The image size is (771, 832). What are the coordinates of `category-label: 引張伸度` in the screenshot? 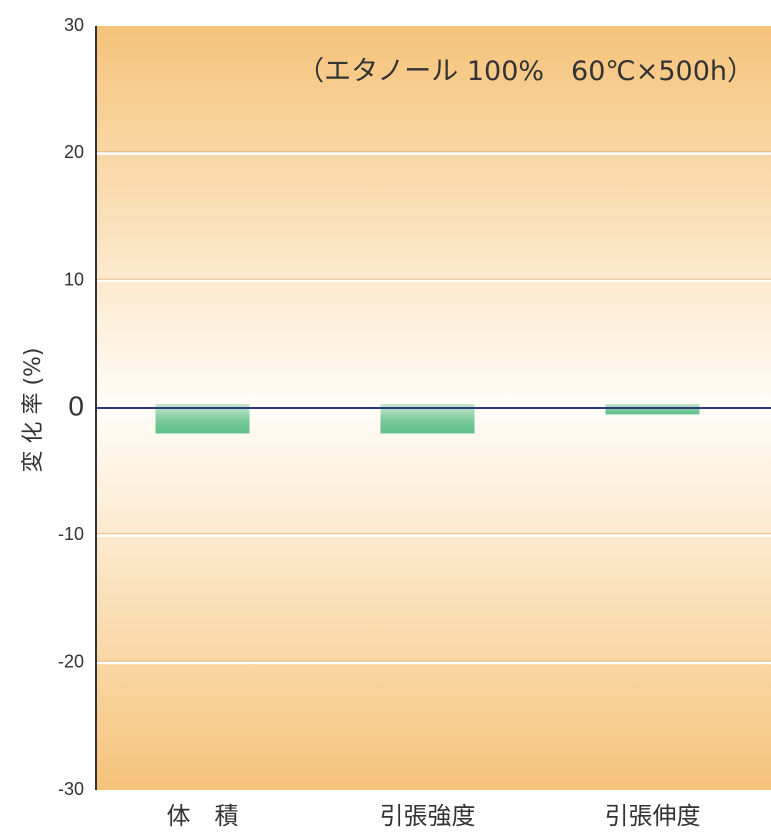 It's located at (653, 816).